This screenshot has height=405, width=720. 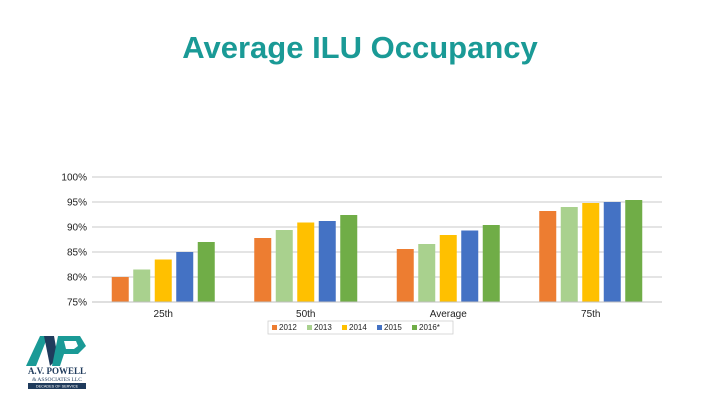 I want to click on slide-title: Average ILU Occupancy, so click(x=360, y=47).